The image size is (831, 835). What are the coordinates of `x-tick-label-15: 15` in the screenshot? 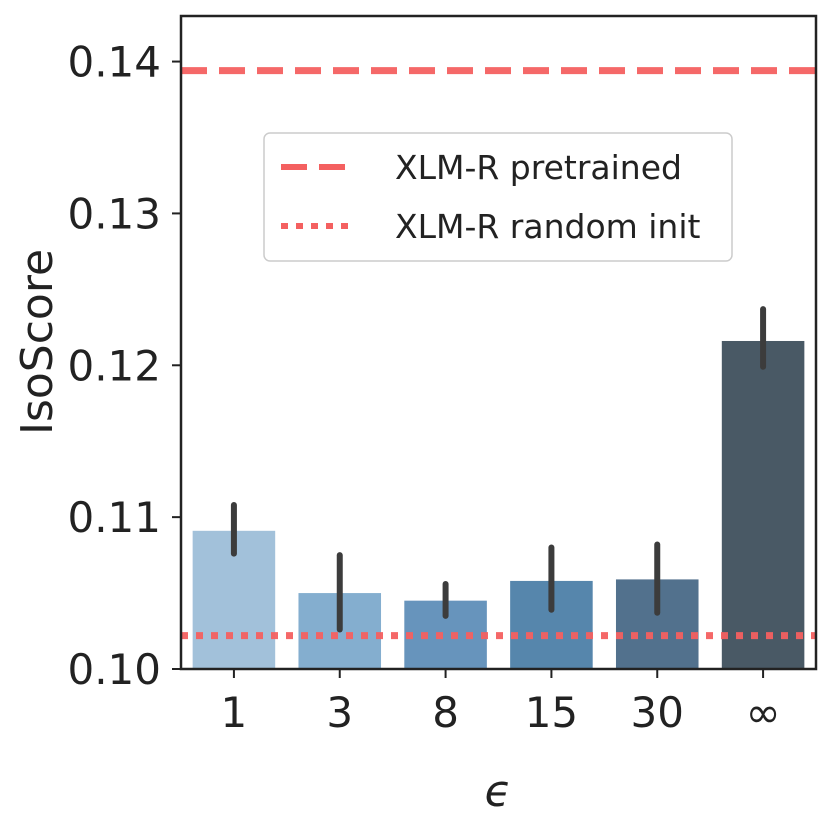 It's located at (551, 712).